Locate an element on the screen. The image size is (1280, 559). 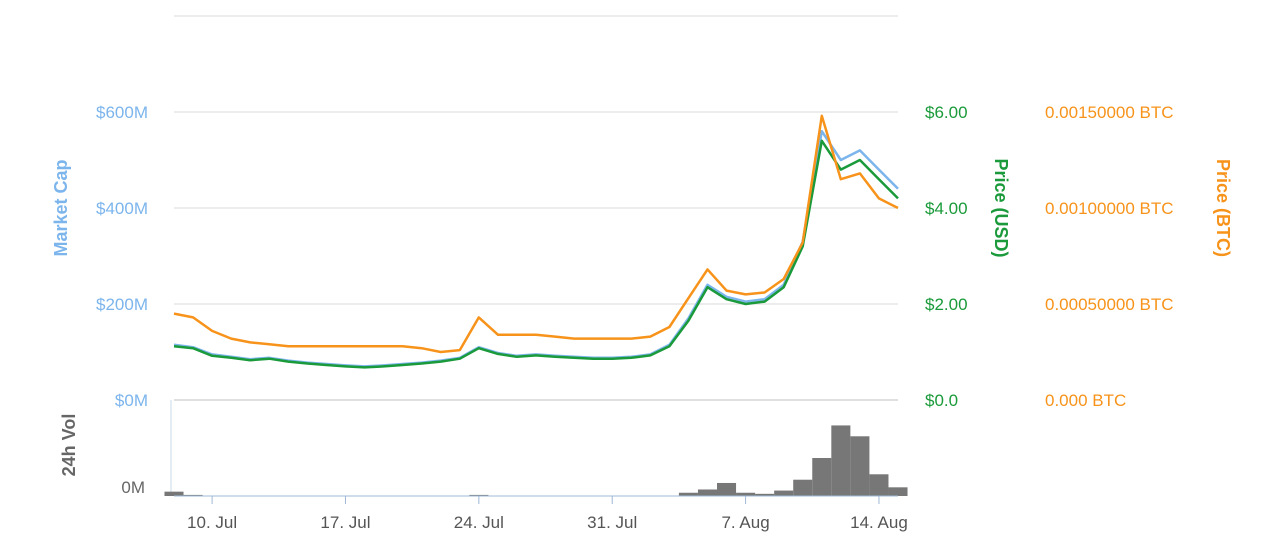
usd-axis-title: Price (USD) is located at coordinates (1001, 207).